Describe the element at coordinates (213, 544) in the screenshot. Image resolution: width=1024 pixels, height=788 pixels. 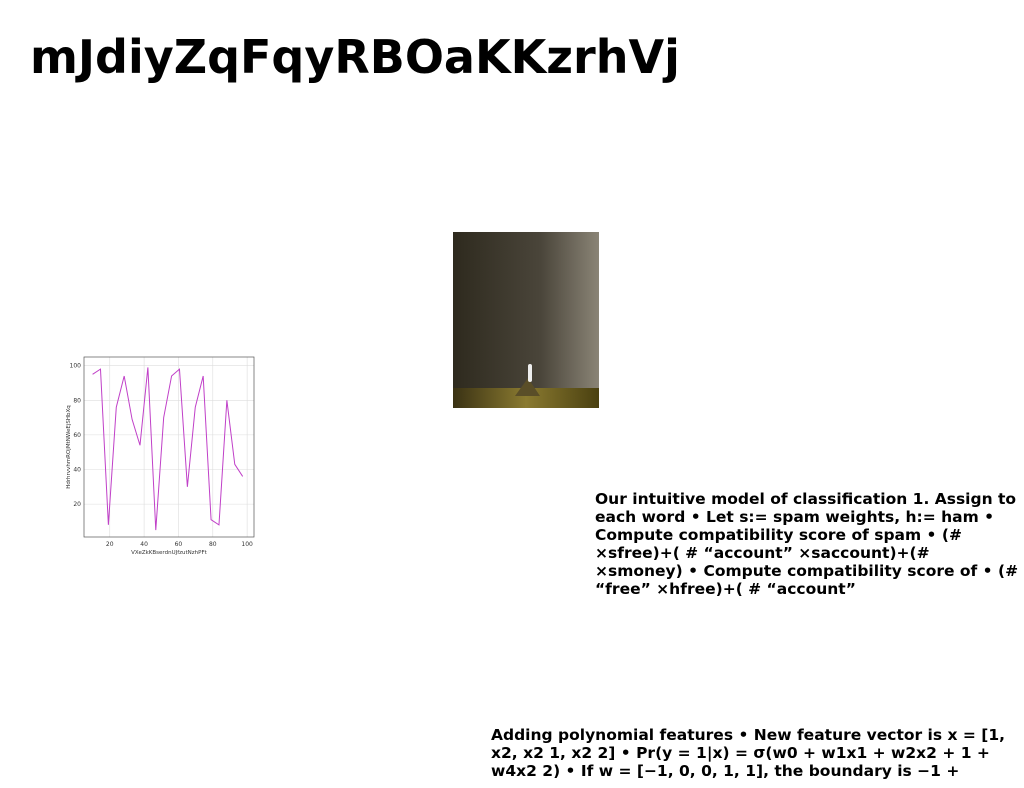
I see `x-tick-label: 80` at that location.